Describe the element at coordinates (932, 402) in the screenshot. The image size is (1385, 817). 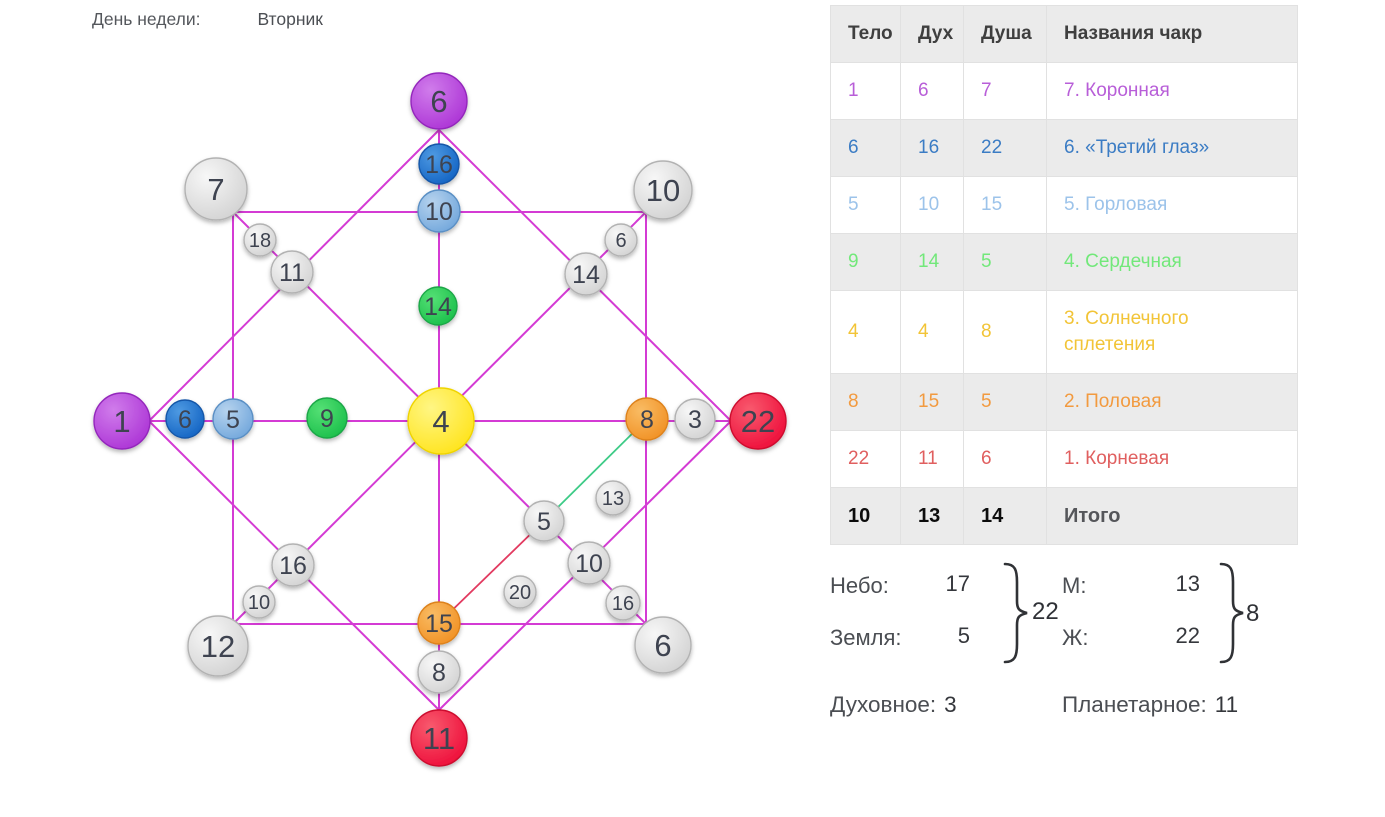
I see `chakra-spirit-cell: 15` at that location.